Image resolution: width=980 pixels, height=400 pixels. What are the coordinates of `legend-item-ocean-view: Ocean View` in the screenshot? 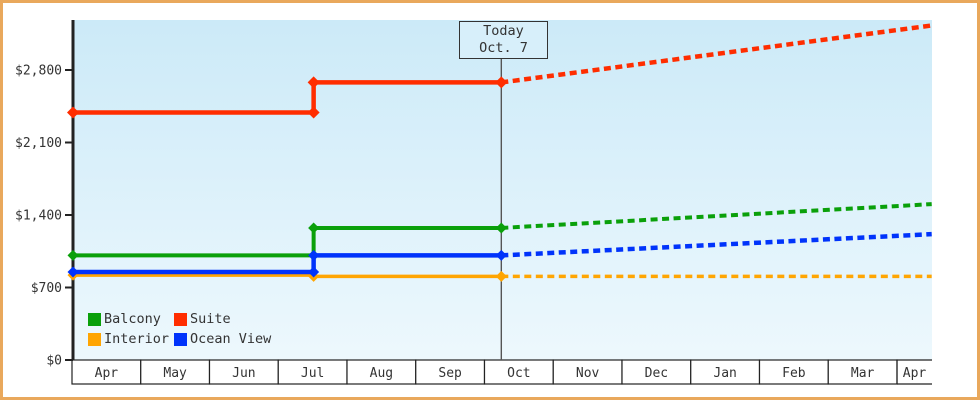 It's located at (222, 339).